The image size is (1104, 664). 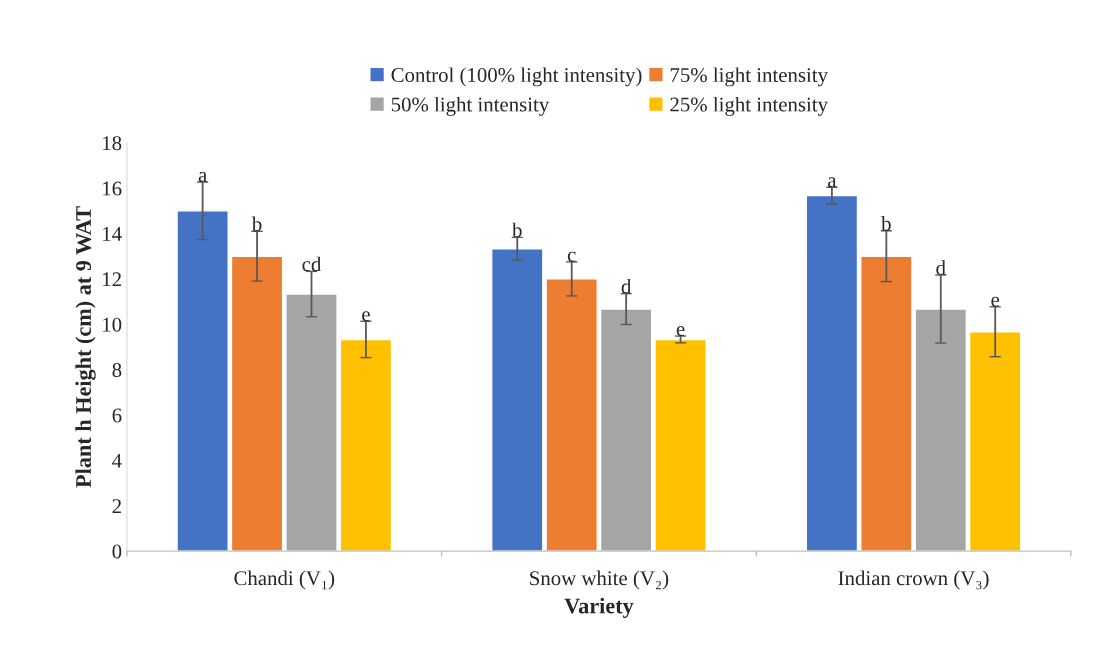 I want to click on y-tick-label: 6, so click(x=117, y=415).